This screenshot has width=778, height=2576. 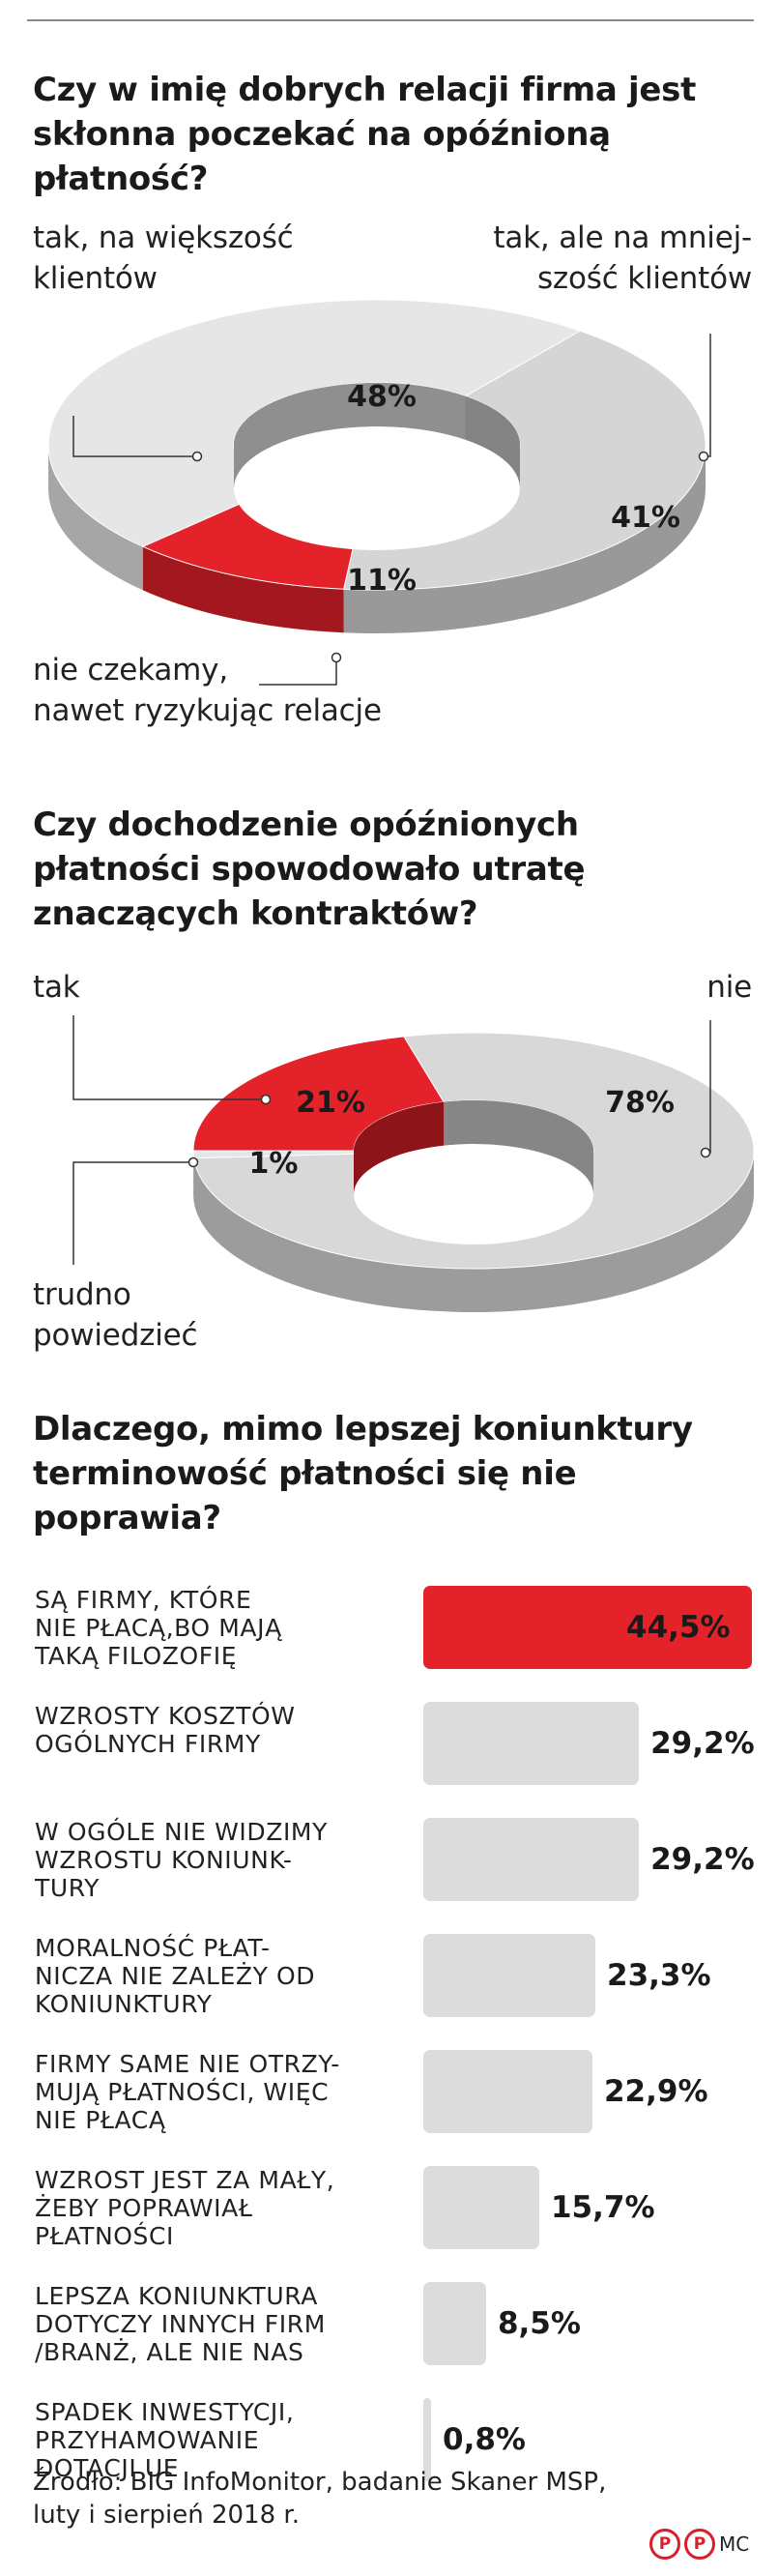 I want to click on slice-value-label: 41%, so click(x=645, y=518).